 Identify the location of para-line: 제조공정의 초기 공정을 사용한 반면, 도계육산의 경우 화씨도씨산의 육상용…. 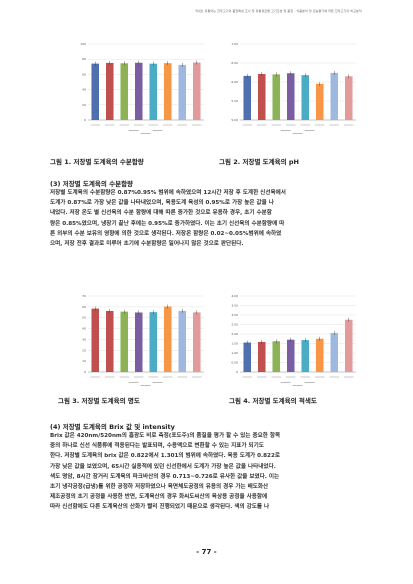
(159, 497).